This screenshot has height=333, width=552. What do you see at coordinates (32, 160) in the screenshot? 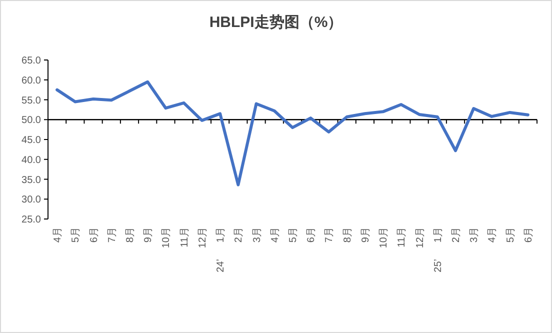
I see `y-tick-label: 40.0` at bounding box center [32, 160].